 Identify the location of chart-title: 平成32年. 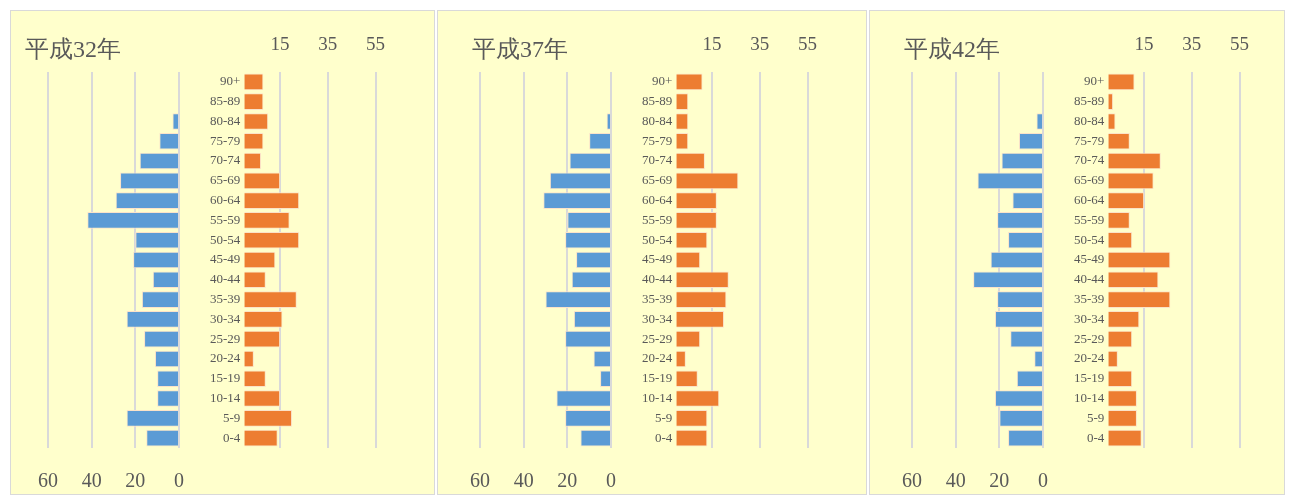
(73, 49).